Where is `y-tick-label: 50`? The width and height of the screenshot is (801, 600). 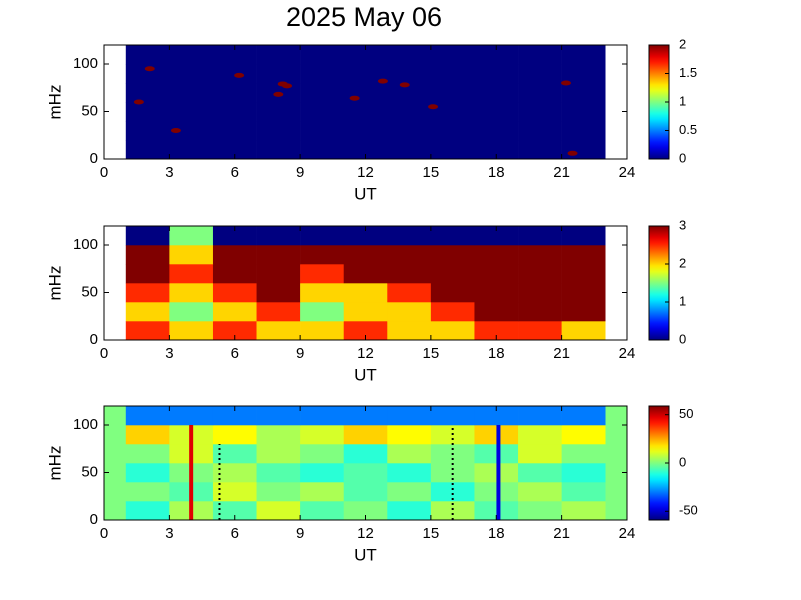 y-tick-label: 50 is located at coordinates (89, 291).